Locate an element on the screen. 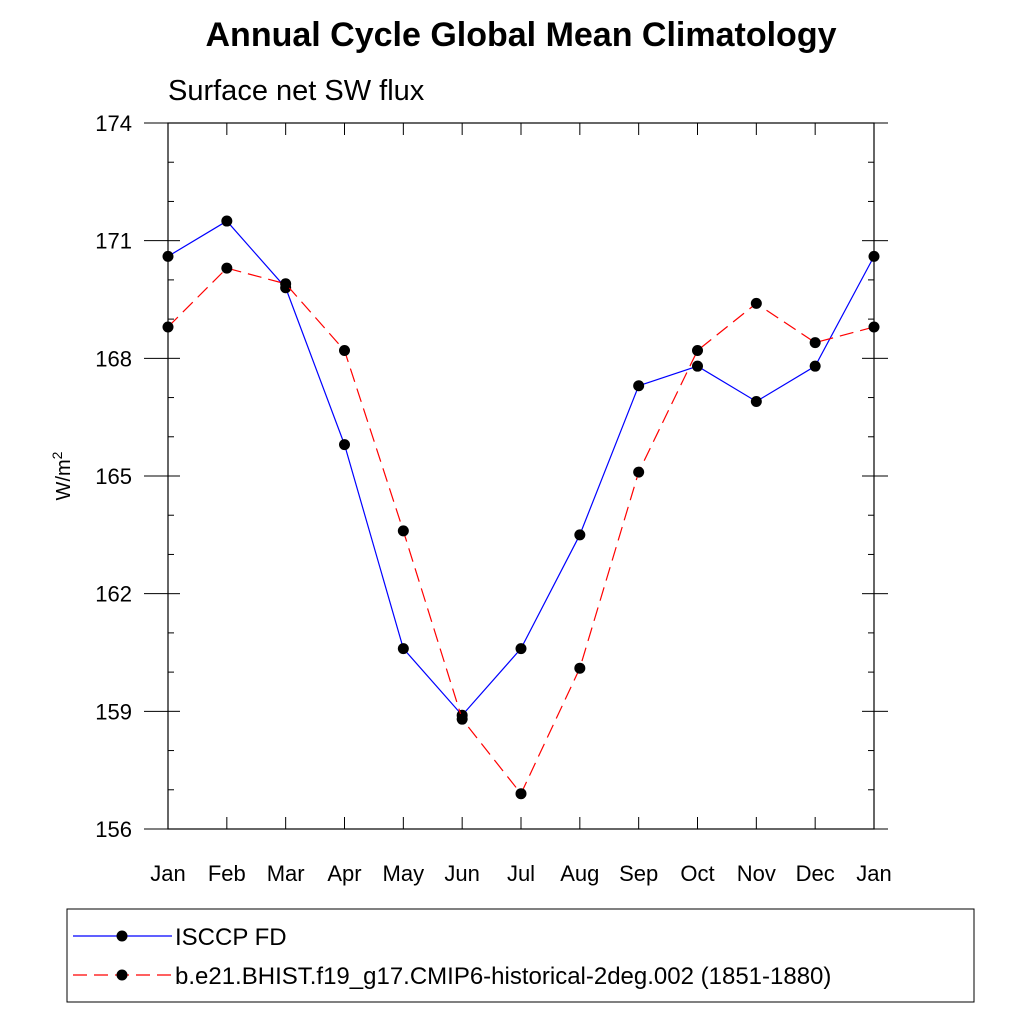 Image resolution: width=1024 pixels, height=1024 pixels. chart-title: Annual Cycle Global Mean Climatology is located at coordinates (521, 35).